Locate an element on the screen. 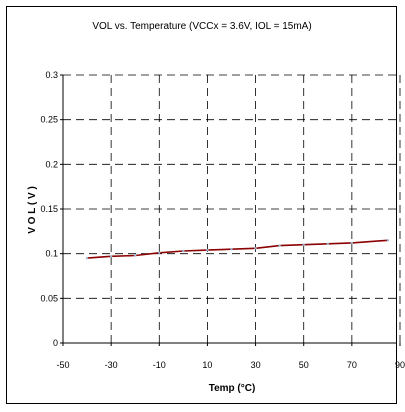  x-tick-label: 50 is located at coordinates (304, 365).